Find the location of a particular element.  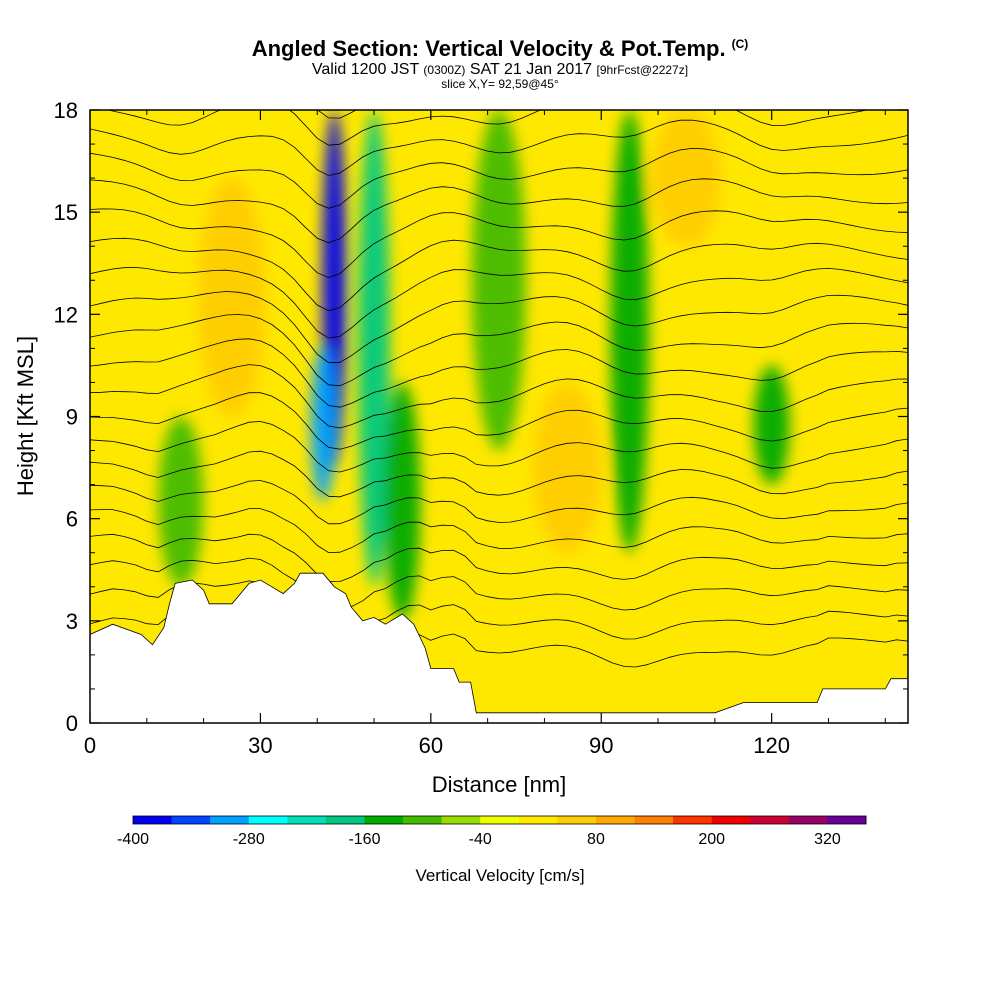

colorbar-tick-label: -400 is located at coordinates (133, 839).